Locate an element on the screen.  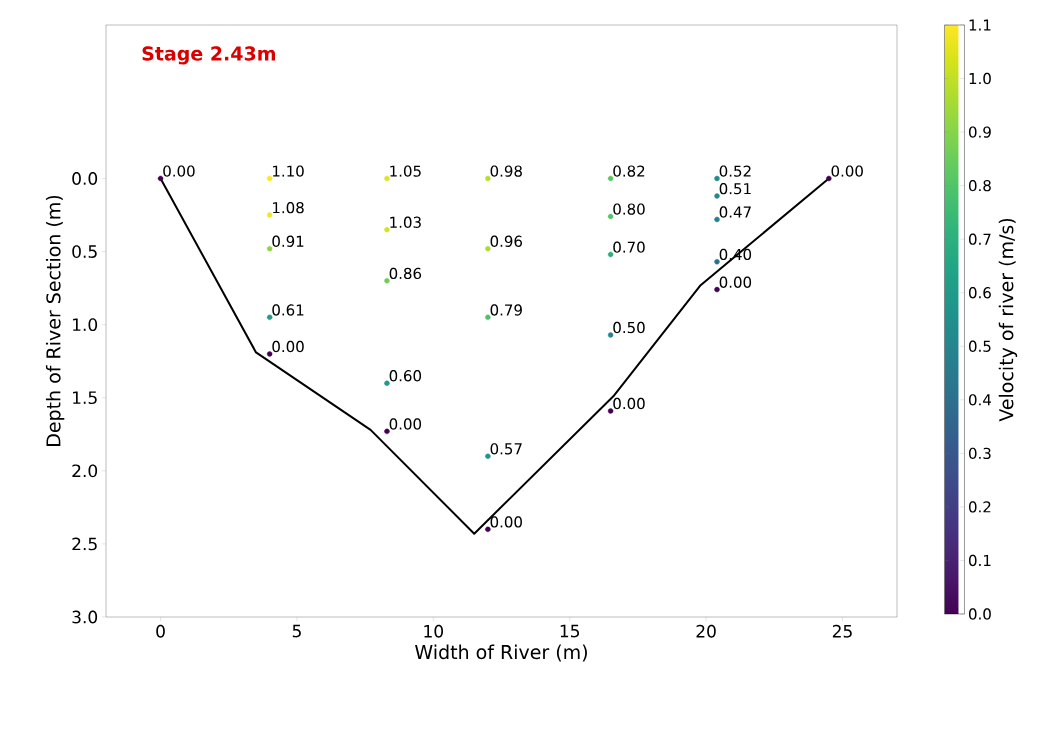
color-bar-title: Velocity of river (m/s) is located at coordinates (1008, 320).